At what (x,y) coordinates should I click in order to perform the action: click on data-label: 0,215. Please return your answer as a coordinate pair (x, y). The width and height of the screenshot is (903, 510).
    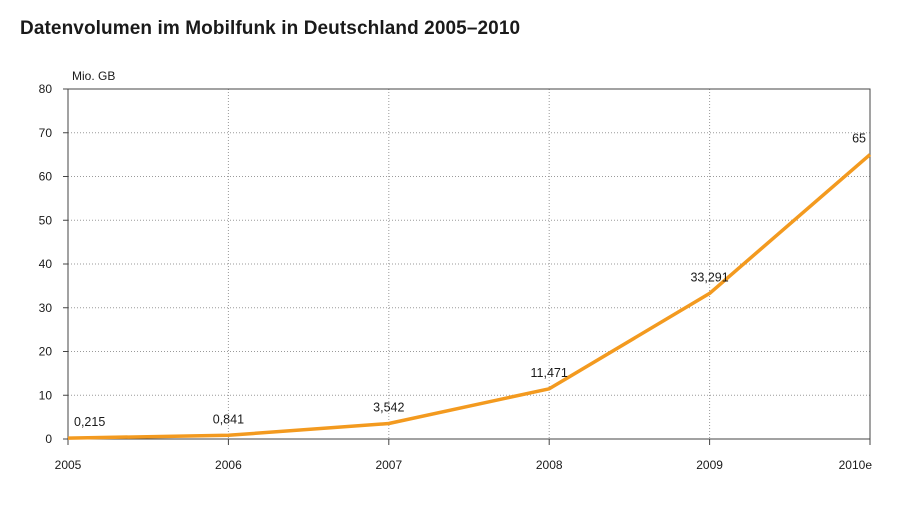
    Looking at the image, I should click on (89, 422).